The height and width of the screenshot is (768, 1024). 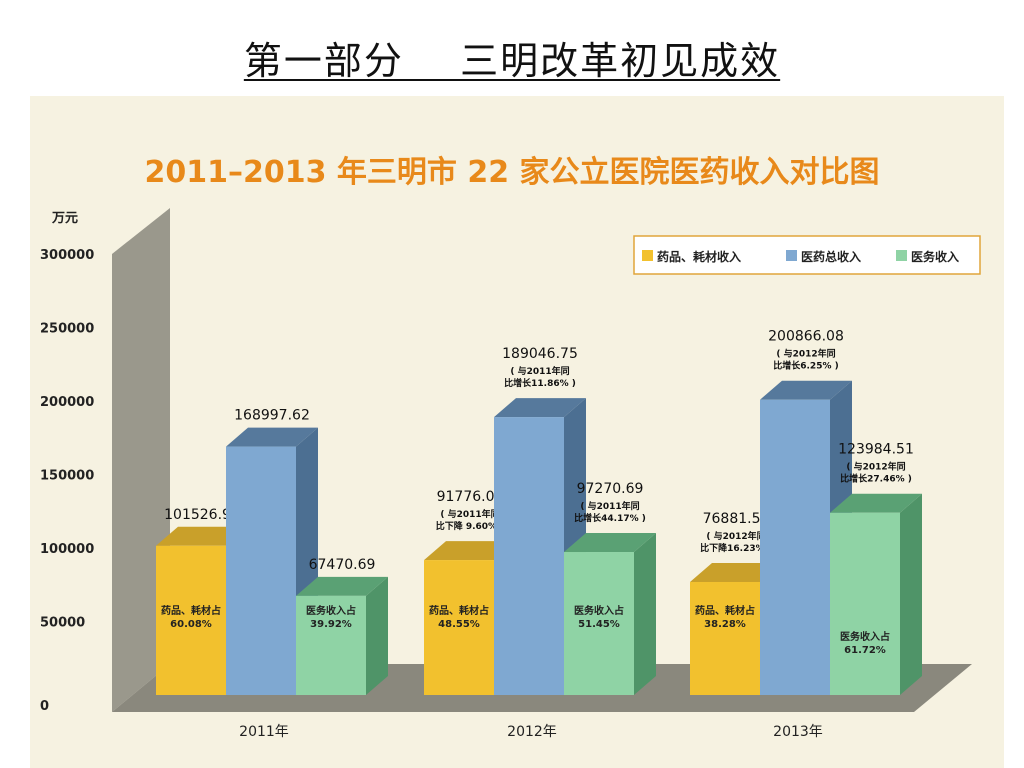 What do you see at coordinates (511, 172) in the screenshot?
I see `chart-title: 2011–2013 年三明市 22 家公立医院医药收入对比图` at bounding box center [511, 172].